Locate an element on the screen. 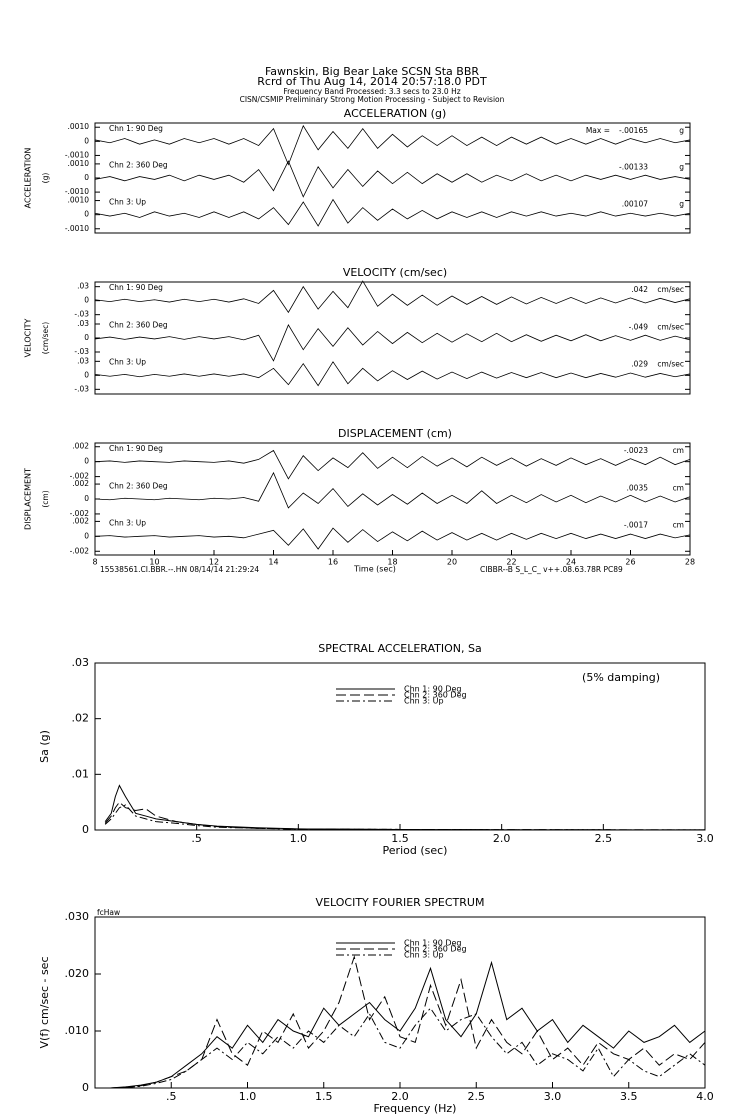  y-tick-label: -.002 is located at coordinates (80, 550).